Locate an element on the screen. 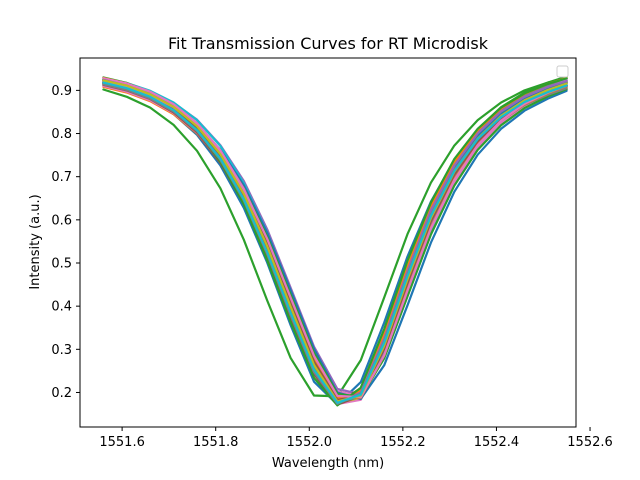 The width and height of the screenshot is (640, 480). x-tick-label: 1552.4 is located at coordinates (497, 442).